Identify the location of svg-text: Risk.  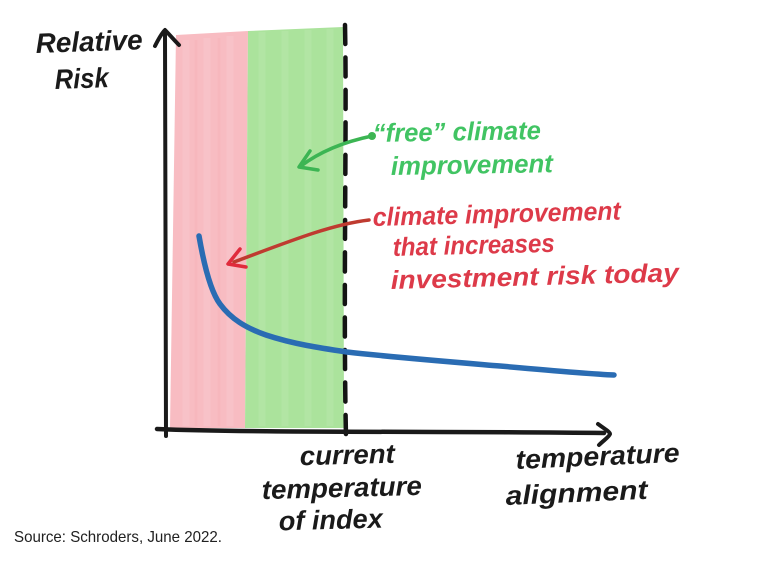
(82, 78).